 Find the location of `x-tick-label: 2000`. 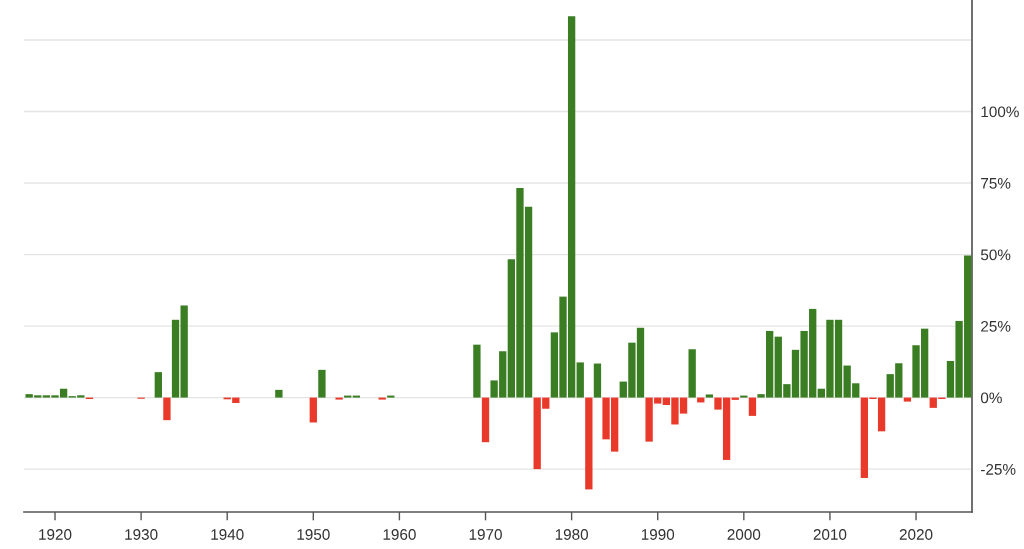

x-tick-label: 2000 is located at coordinates (744, 534).